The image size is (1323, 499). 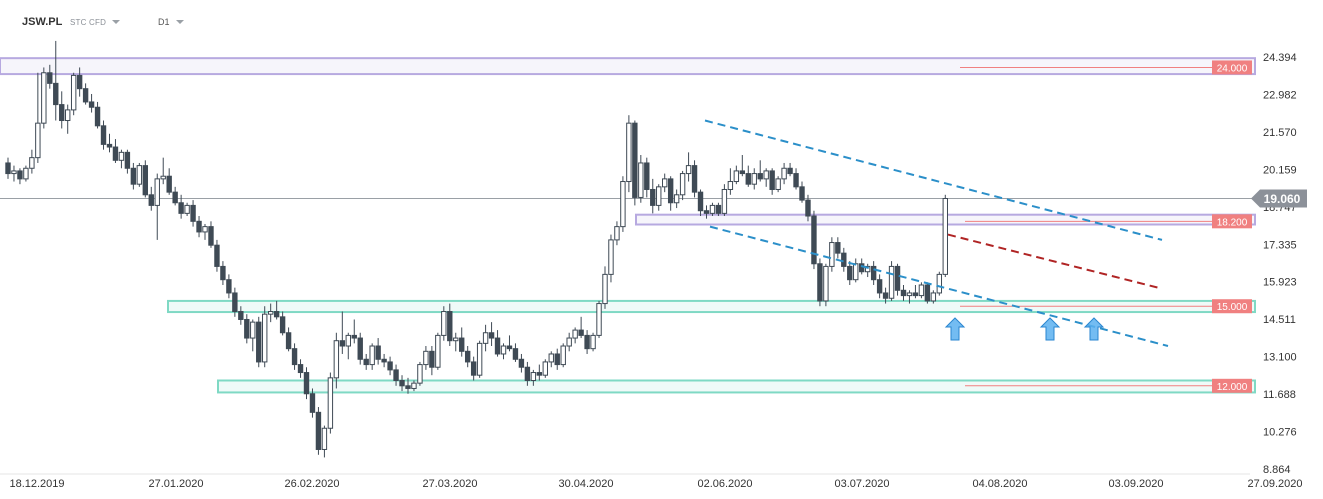 What do you see at coordinates (1232, 68) in the screenshot?
I see `level-tag-label: 24.000` at bounding box center [1232, 68].